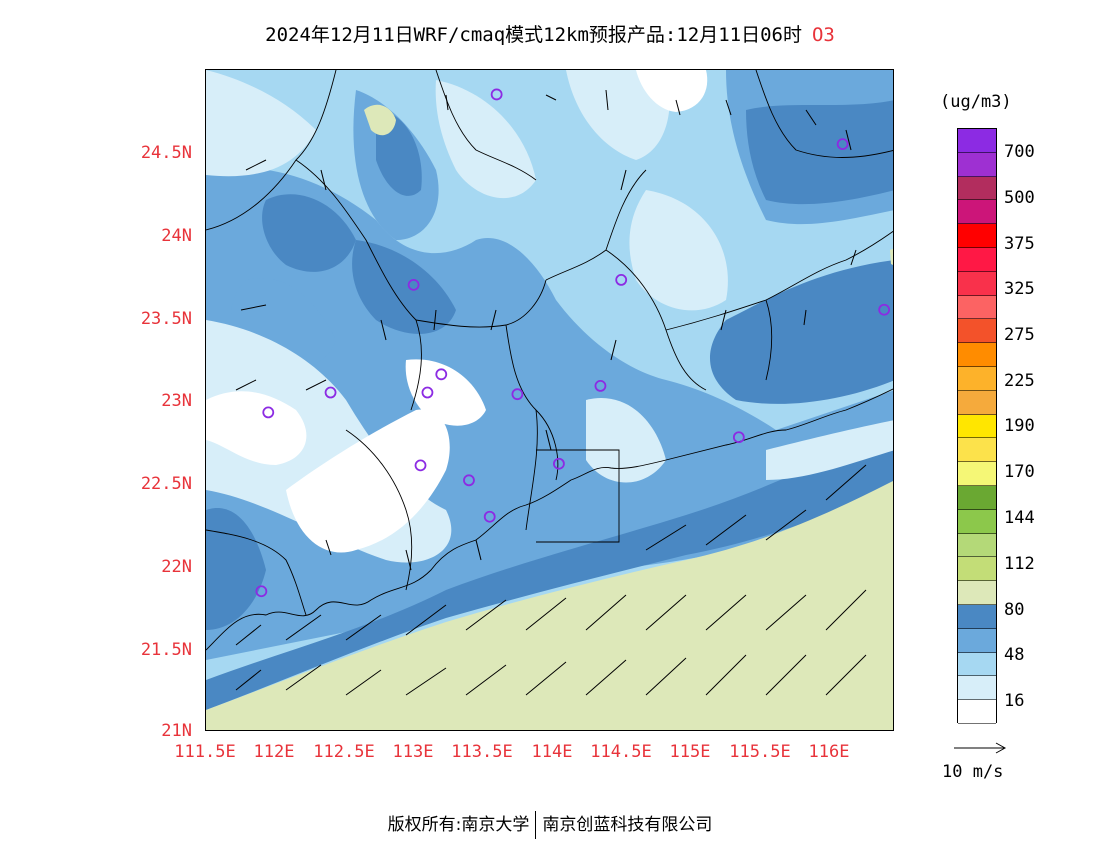 Image resolution: width=1100 pixels, height=850 pixels. What do you see at coordinates (690, 752) in the screenshot?
I see `x-tick-label: 115E` at bounding box center [690, 752].